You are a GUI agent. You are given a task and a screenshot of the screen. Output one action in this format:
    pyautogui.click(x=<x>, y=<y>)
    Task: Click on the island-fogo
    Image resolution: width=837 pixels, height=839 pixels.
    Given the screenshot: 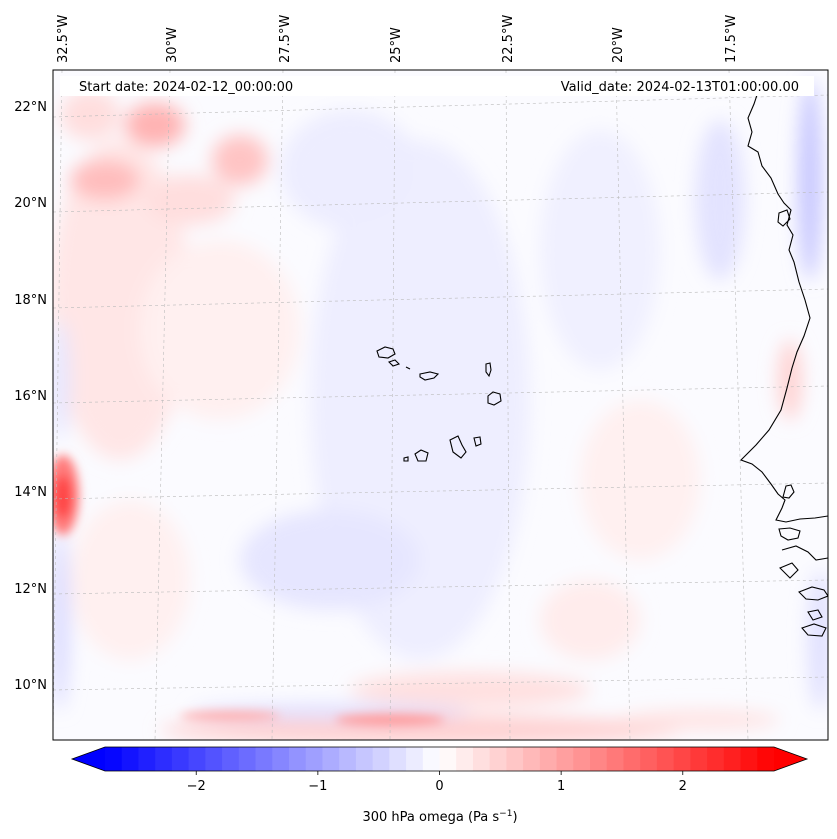 What is the action you would take?
    pyautogui.click(x=421, y=455)
    